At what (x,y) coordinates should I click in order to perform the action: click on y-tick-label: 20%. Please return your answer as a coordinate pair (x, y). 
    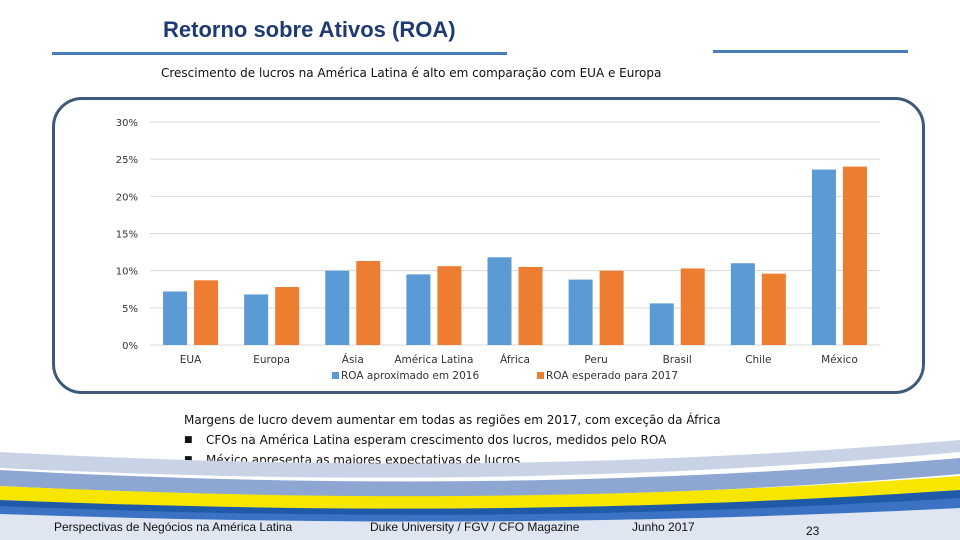
    Looking at the image, I should click on (127, 197).